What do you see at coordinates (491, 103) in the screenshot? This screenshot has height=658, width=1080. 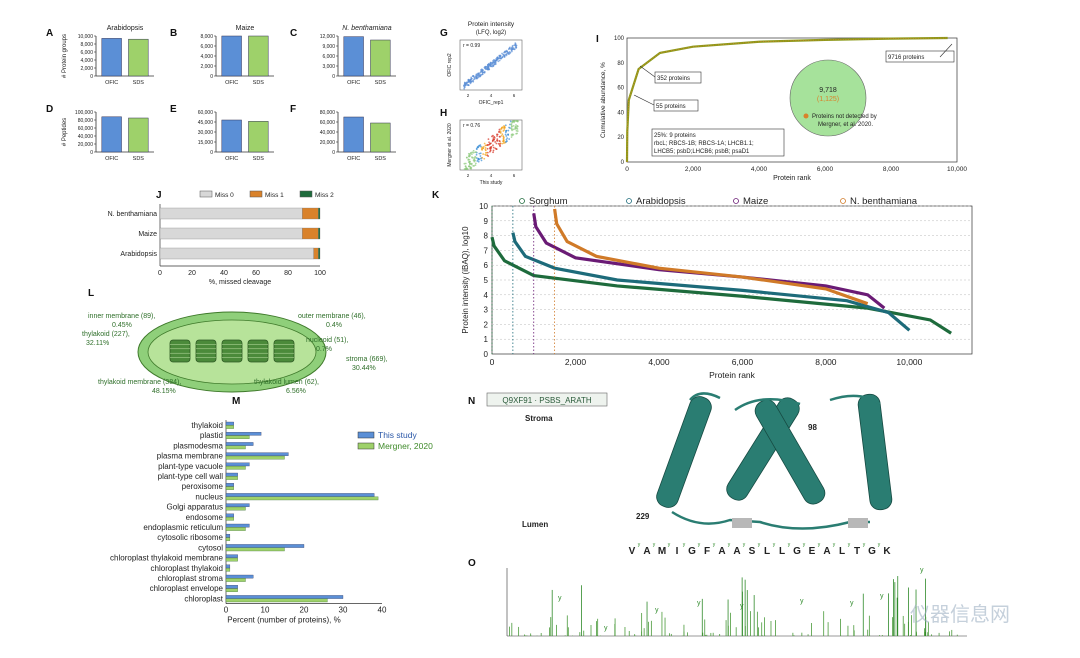 I see `x-axis-label: OFIC_rep1` at bounding box center [491, 103].